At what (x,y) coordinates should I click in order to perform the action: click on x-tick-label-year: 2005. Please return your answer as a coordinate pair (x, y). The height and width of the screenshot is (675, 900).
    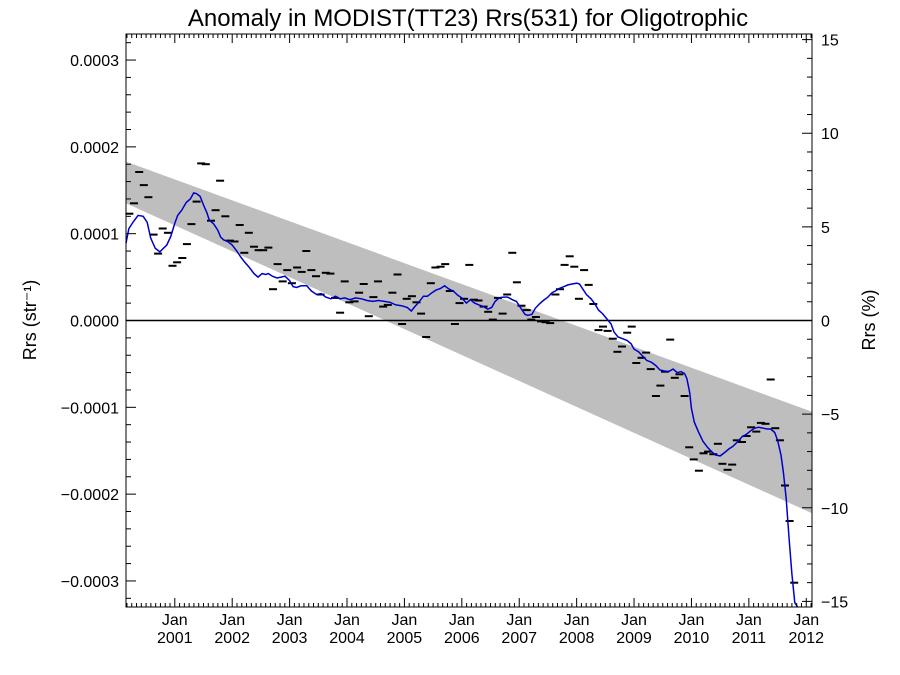
    Looking at the image, I should click on (405, 638).